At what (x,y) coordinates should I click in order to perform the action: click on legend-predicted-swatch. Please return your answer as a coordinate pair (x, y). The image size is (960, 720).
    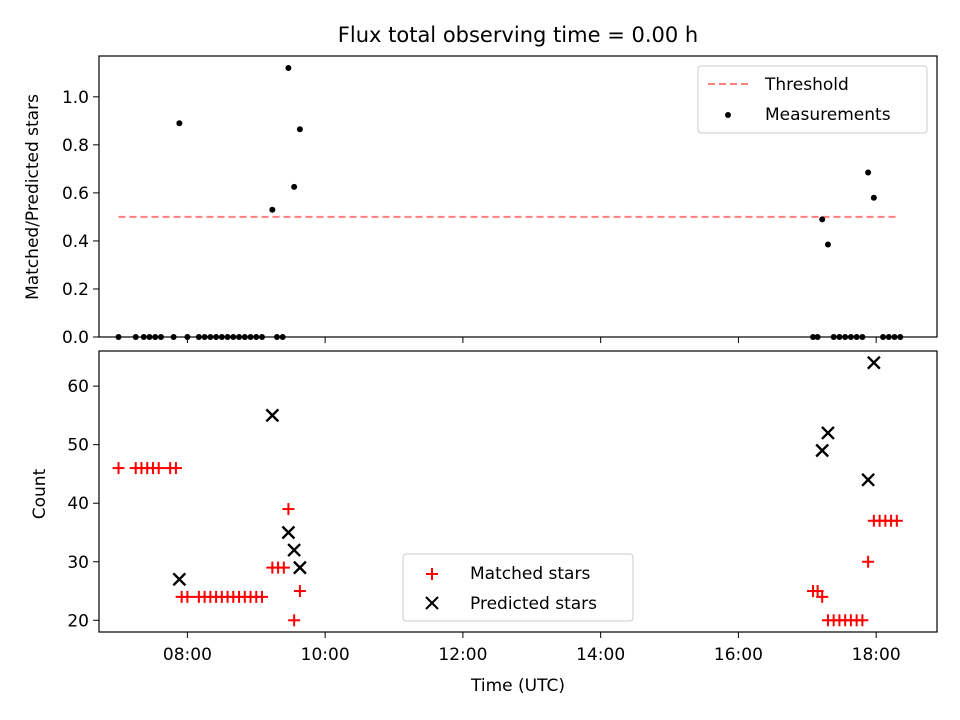
    Looking at the image, I should click on (432, 603).